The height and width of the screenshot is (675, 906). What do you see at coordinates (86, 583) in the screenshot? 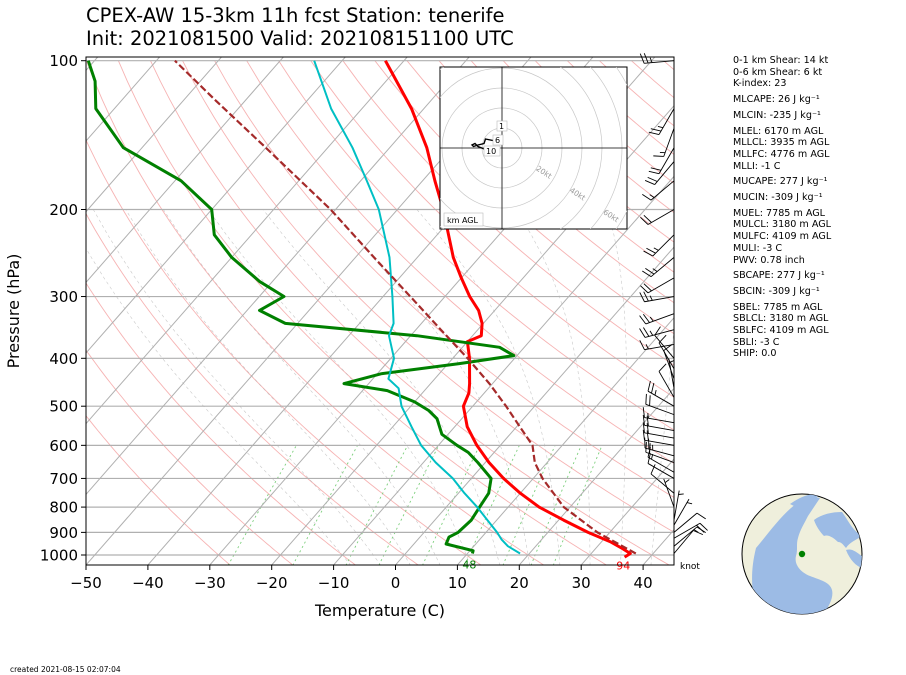
I see `x-tick-label: −50` at bounding box center [86, 583].